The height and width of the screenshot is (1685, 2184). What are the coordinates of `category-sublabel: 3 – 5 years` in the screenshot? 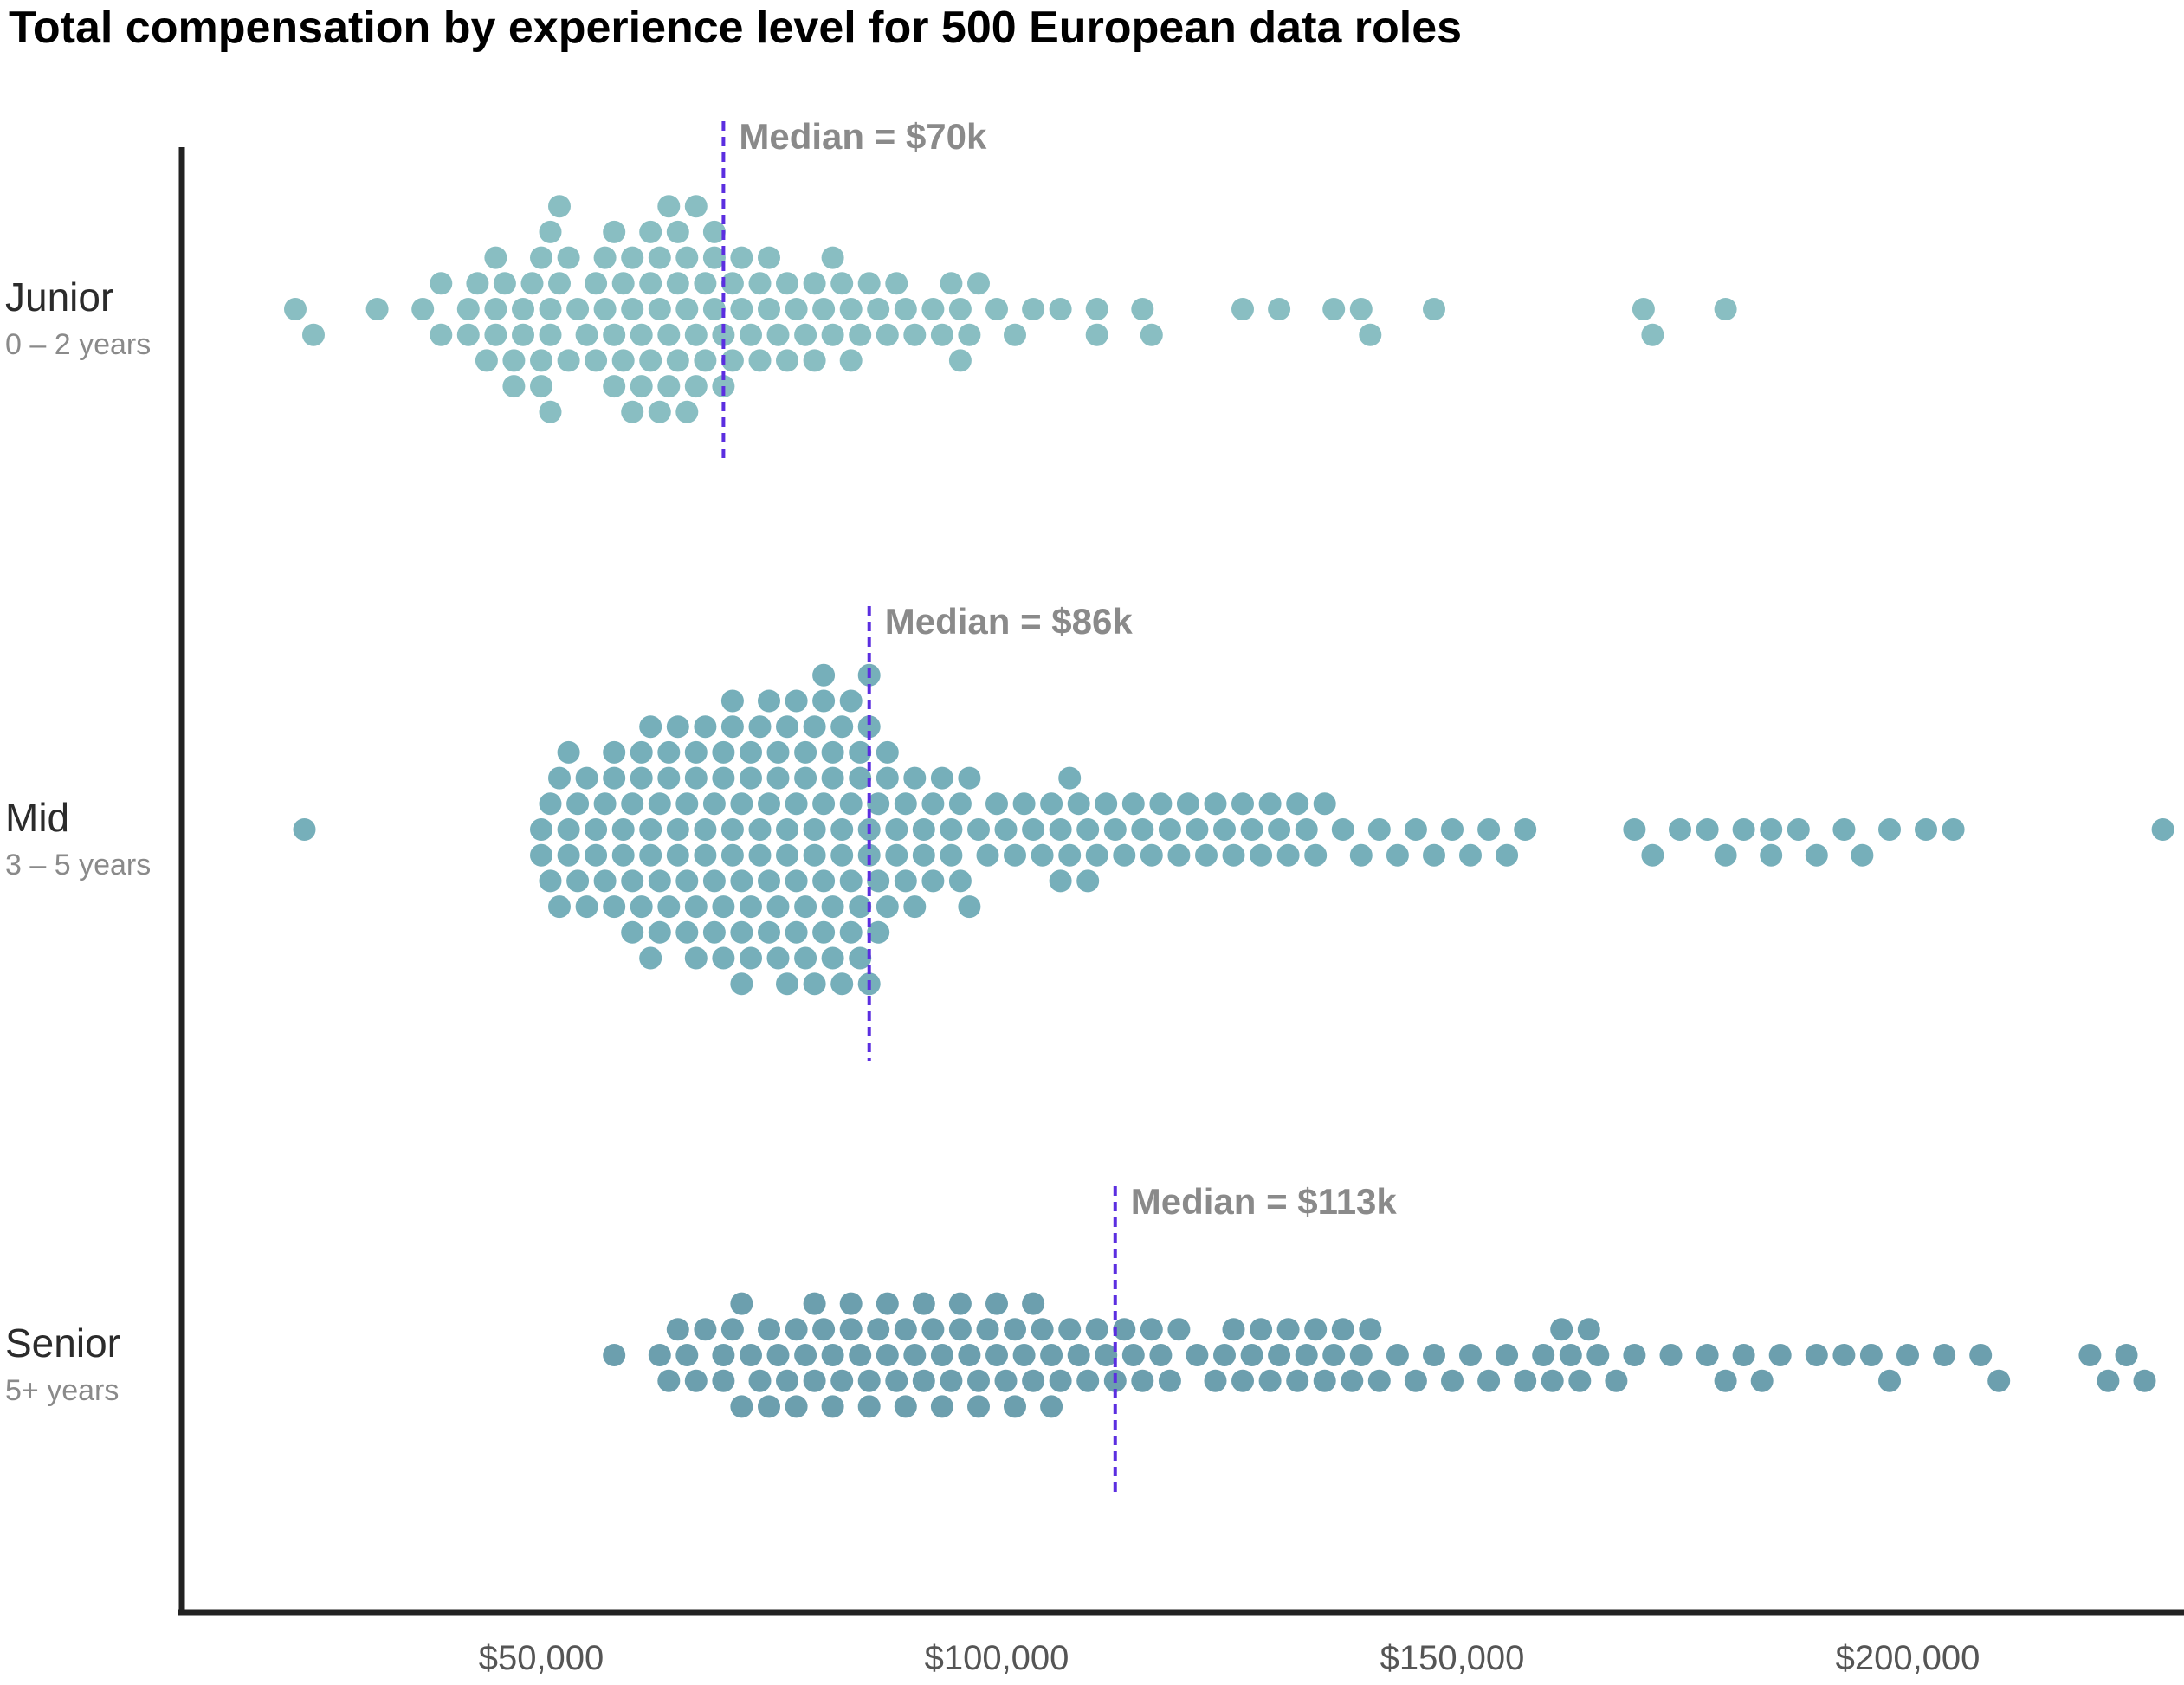 It's located at (78, 865).